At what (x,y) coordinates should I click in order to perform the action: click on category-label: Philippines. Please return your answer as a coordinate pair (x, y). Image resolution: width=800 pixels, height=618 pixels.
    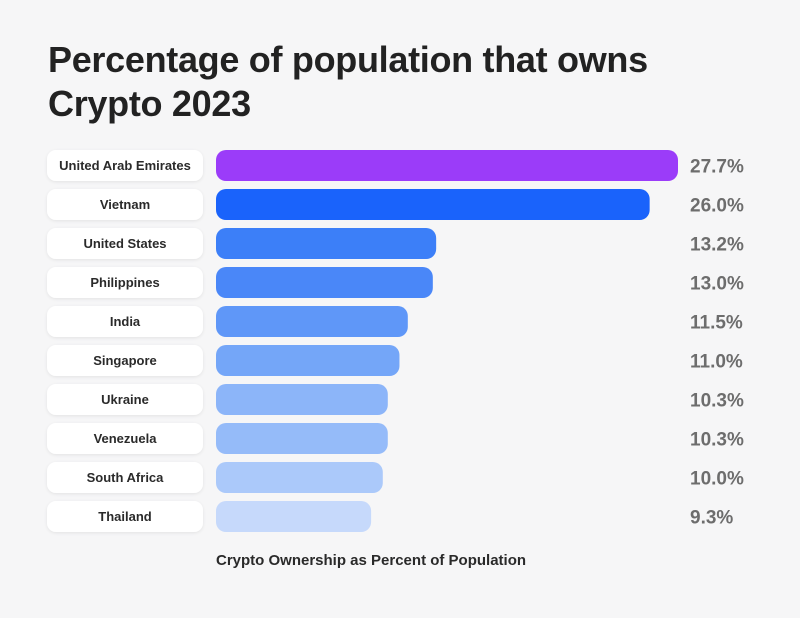
    Looking at the image, I should click on (124, 282).